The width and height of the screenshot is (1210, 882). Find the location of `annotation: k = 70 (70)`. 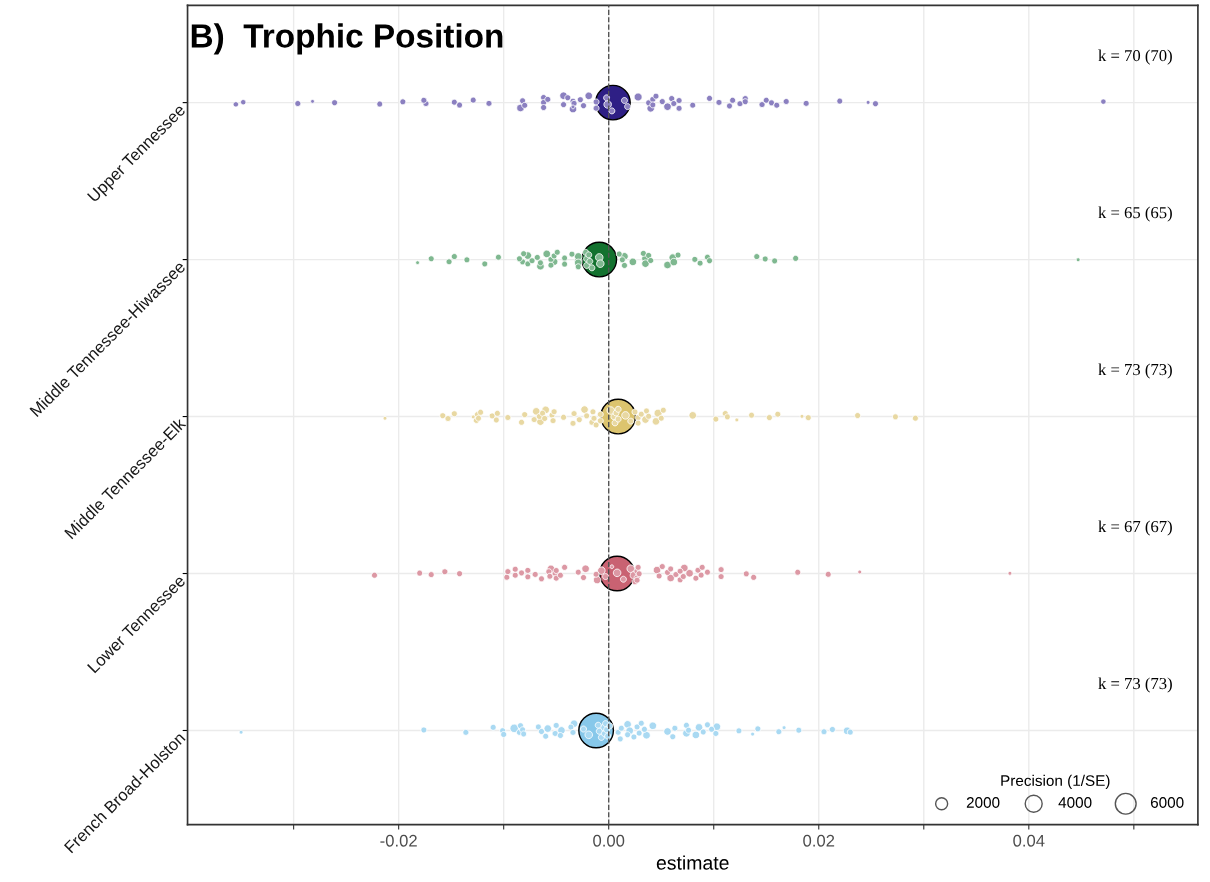

annotation: k = 70 (70) is located at coordinates (1135, 57).